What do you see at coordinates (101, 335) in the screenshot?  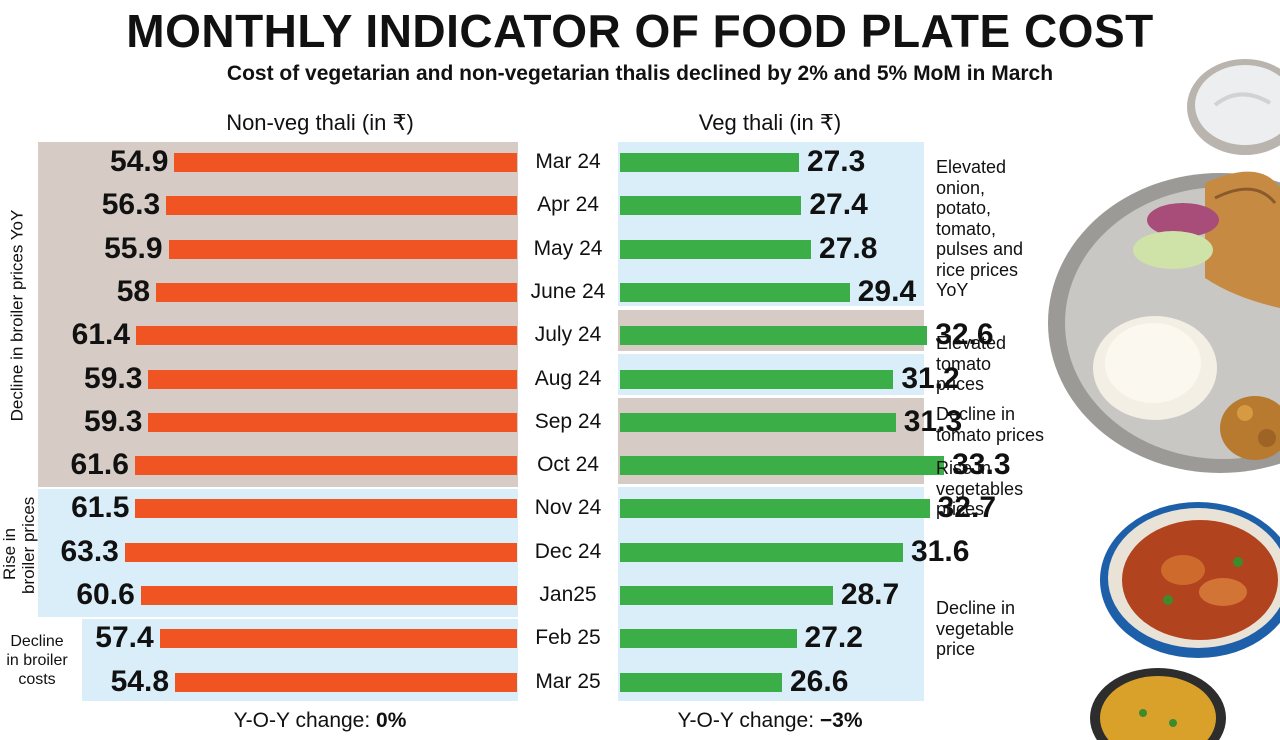 I see `nonveg-value-label: 61.4` at bounding box center [101, 335].